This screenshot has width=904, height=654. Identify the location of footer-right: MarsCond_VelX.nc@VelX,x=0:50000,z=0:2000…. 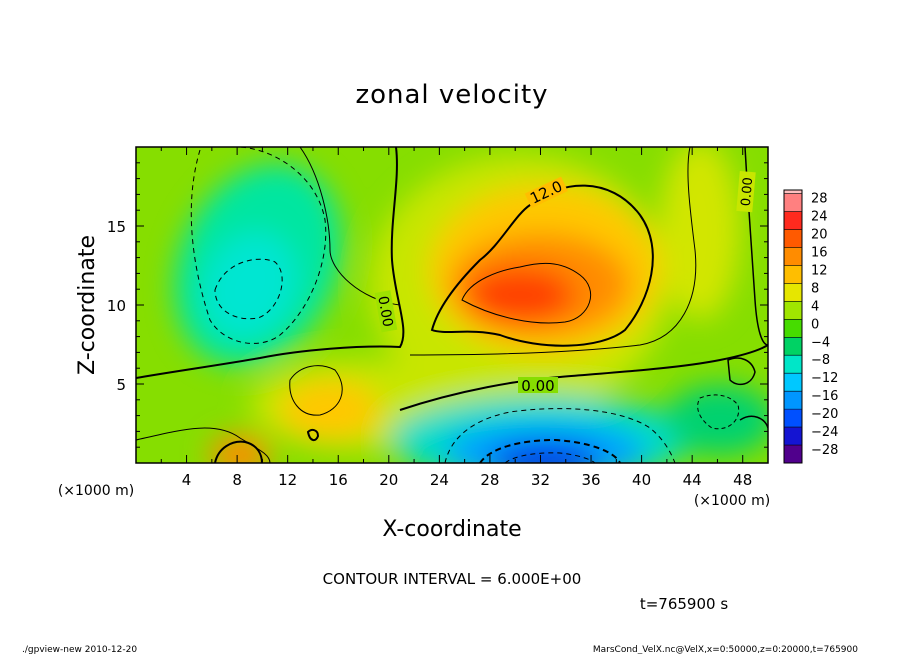
(725, 649).